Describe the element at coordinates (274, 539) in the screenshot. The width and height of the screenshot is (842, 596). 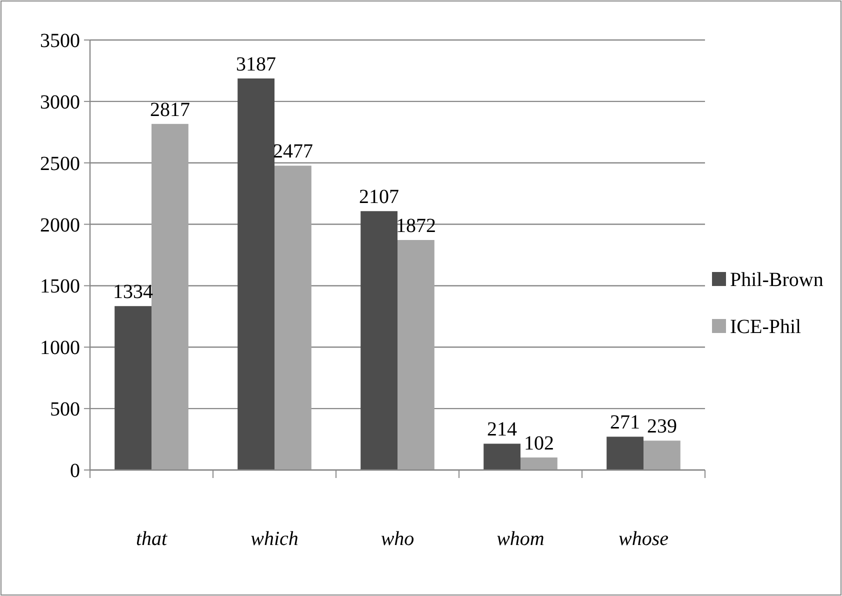
I see `x-tick-label: which` at that location.